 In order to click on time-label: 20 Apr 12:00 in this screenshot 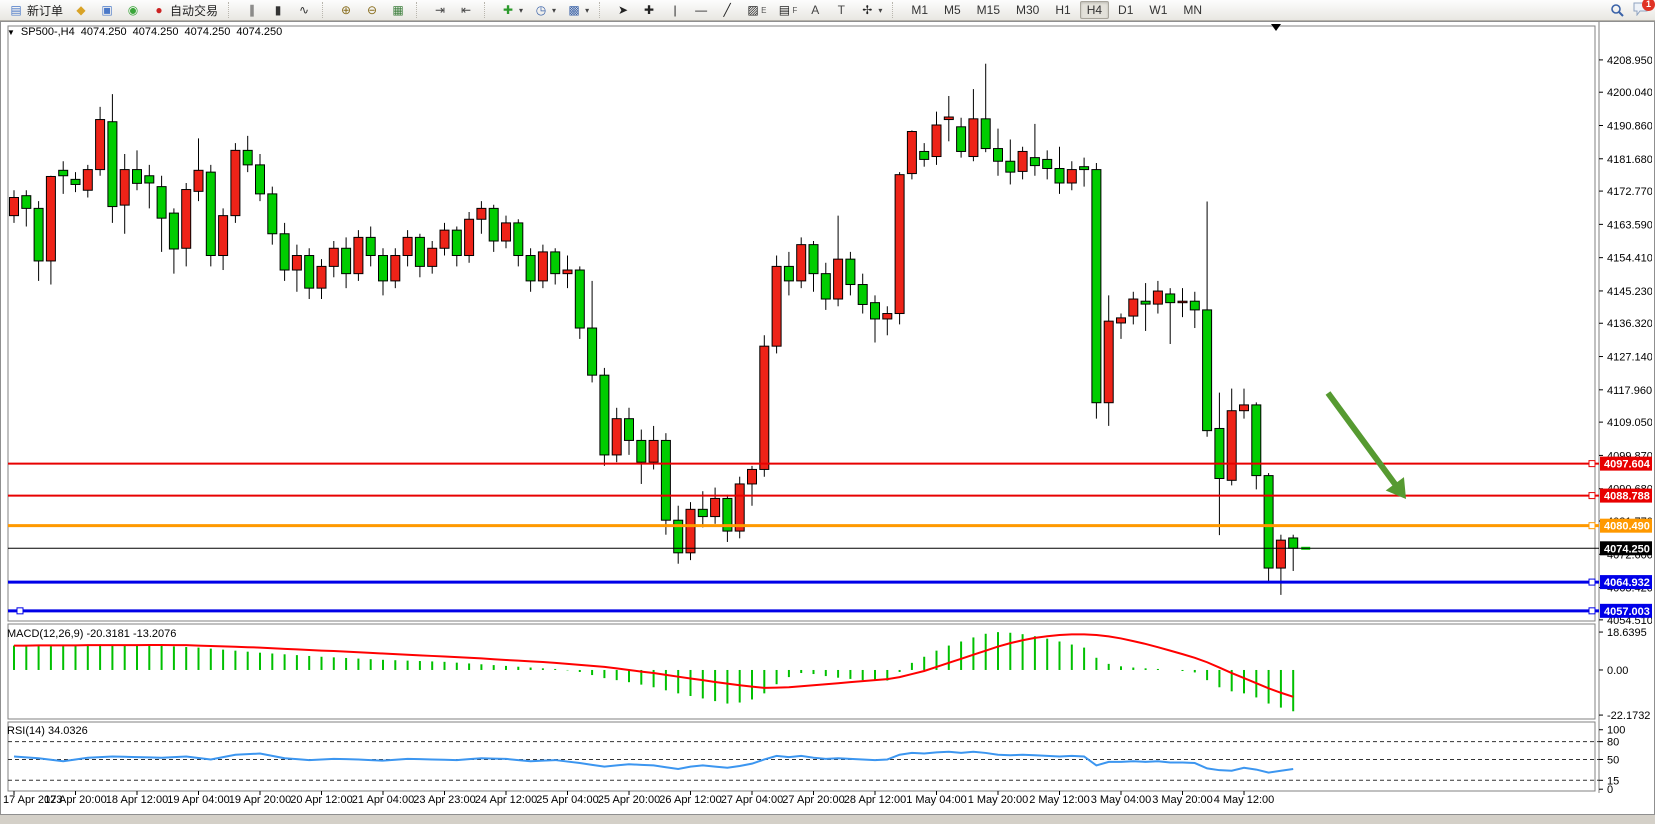, I will do `click(321, 800)`.